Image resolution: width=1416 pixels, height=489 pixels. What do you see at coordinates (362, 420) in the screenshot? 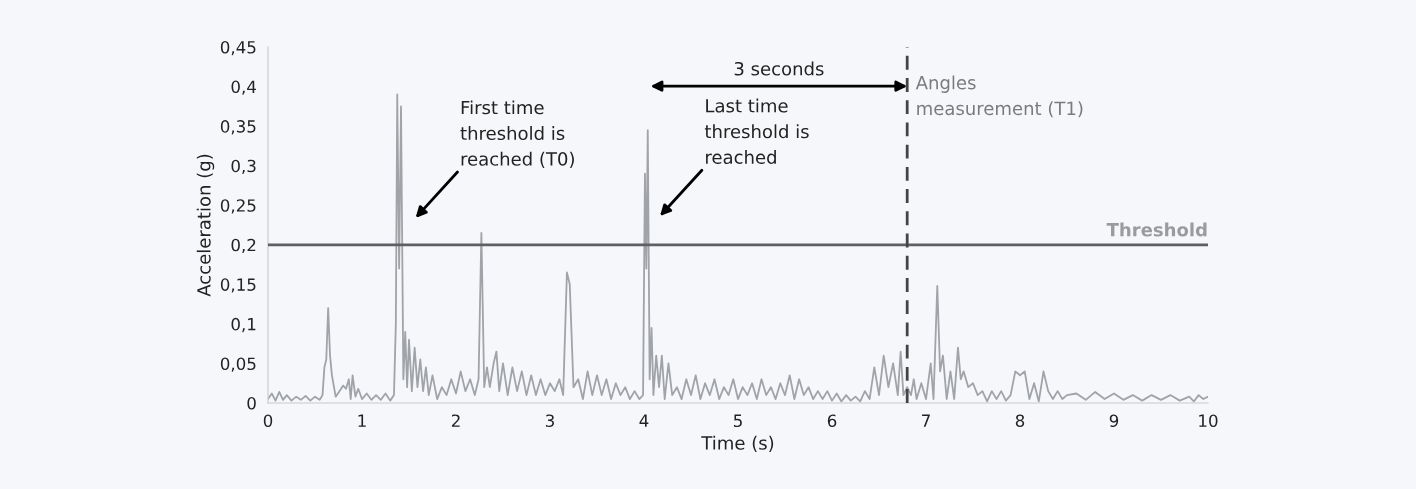
I see `x-tick-label: 1` at bounding box center [362, 420].